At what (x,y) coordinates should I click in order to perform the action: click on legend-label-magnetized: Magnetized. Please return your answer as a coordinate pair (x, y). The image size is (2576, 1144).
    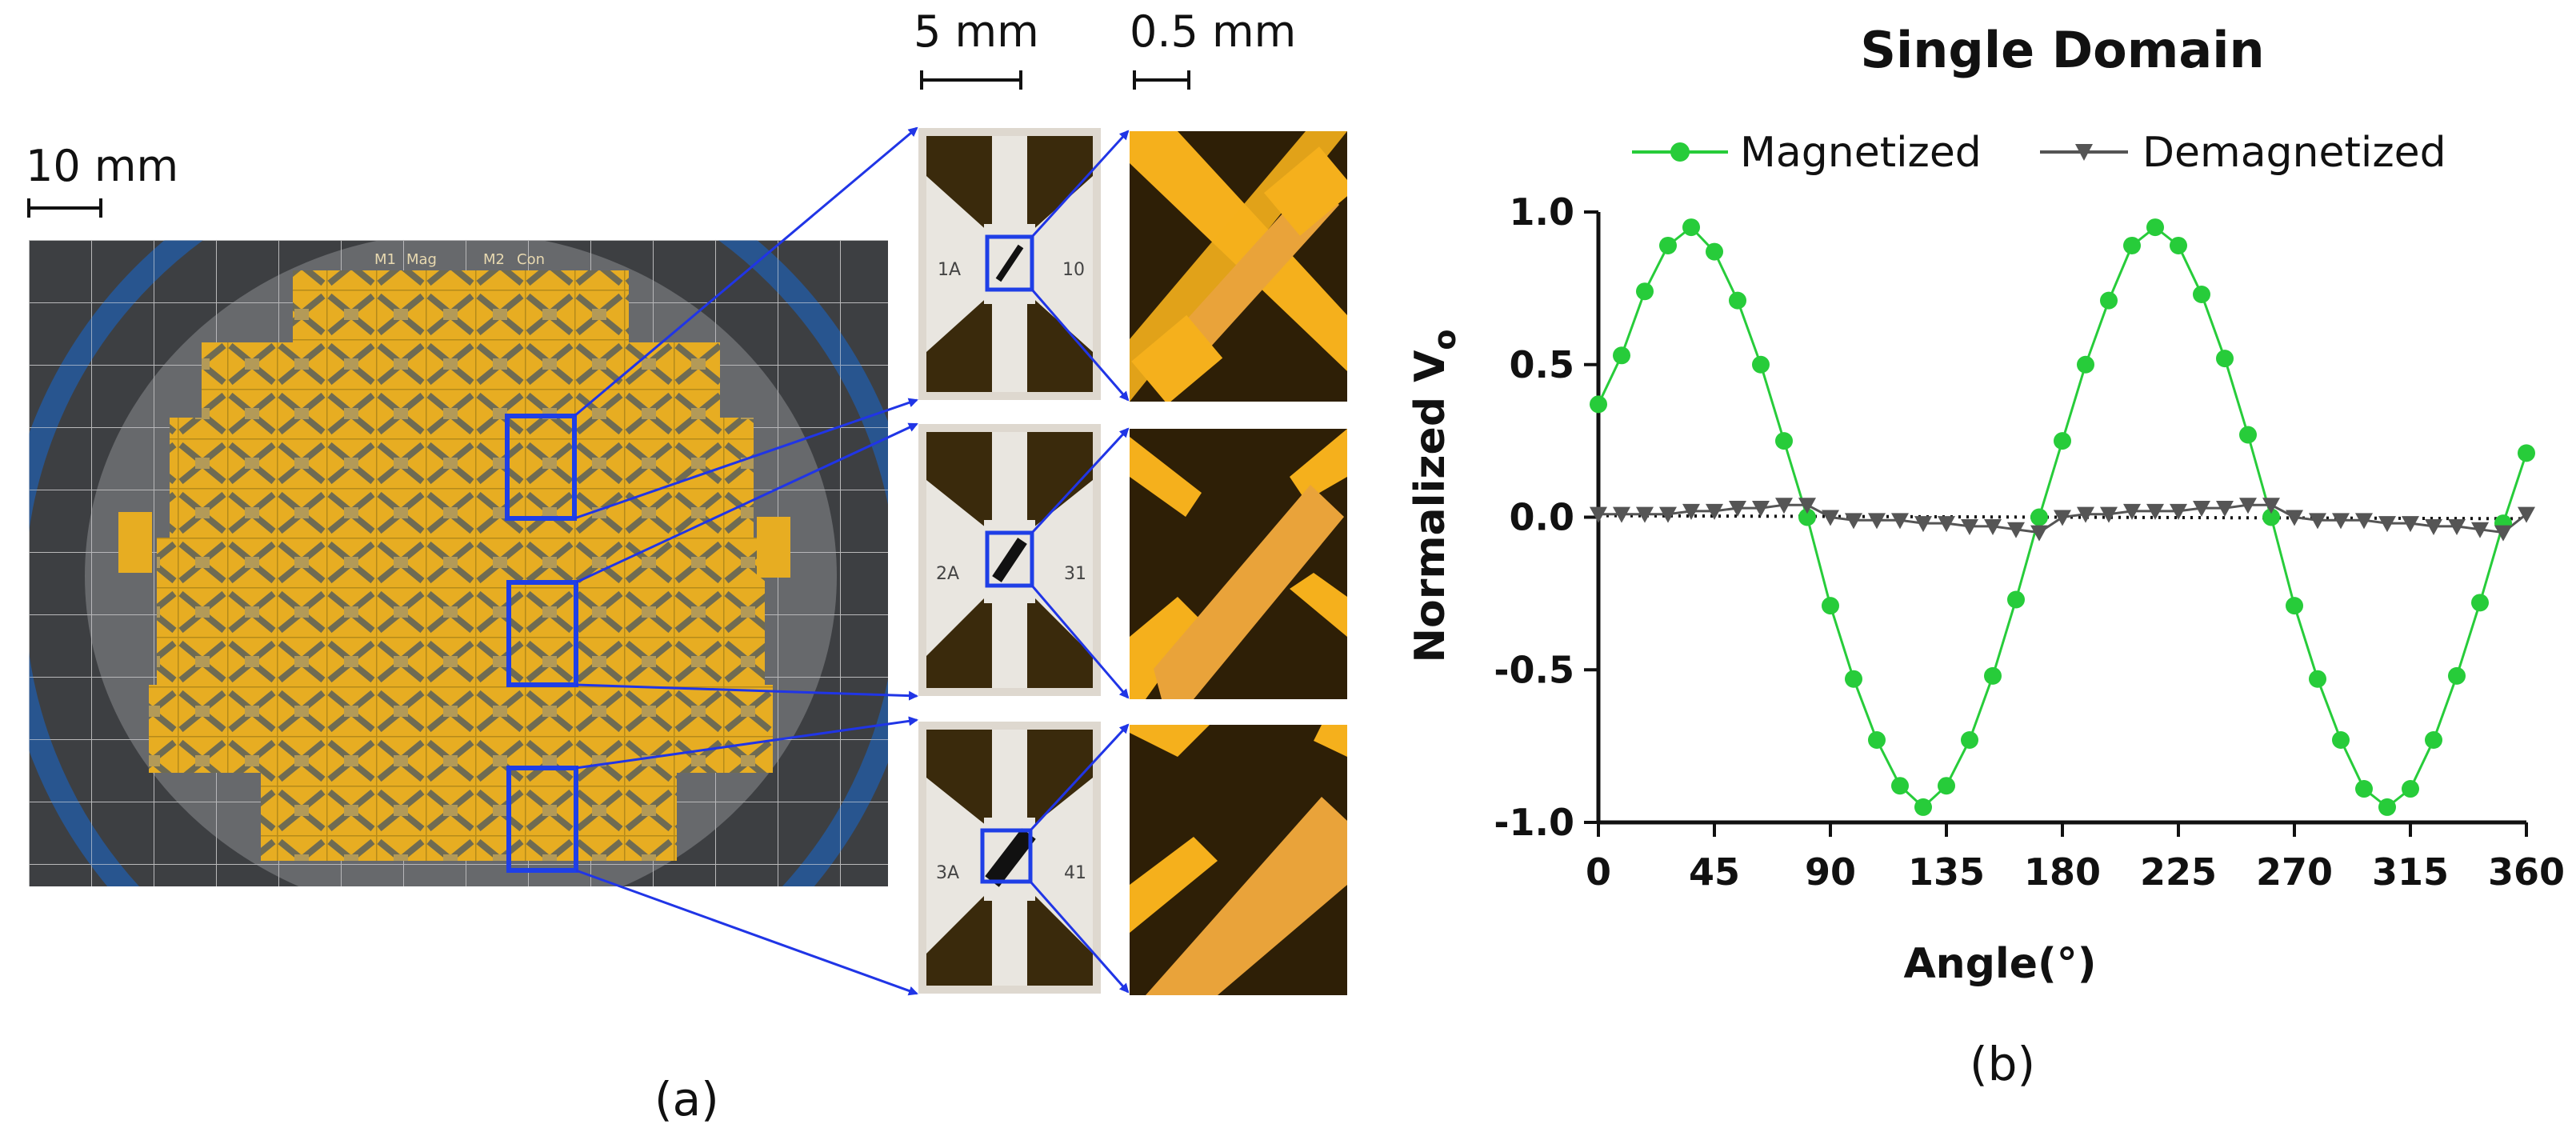
    Looking at the image, I should click on (1861, 153).